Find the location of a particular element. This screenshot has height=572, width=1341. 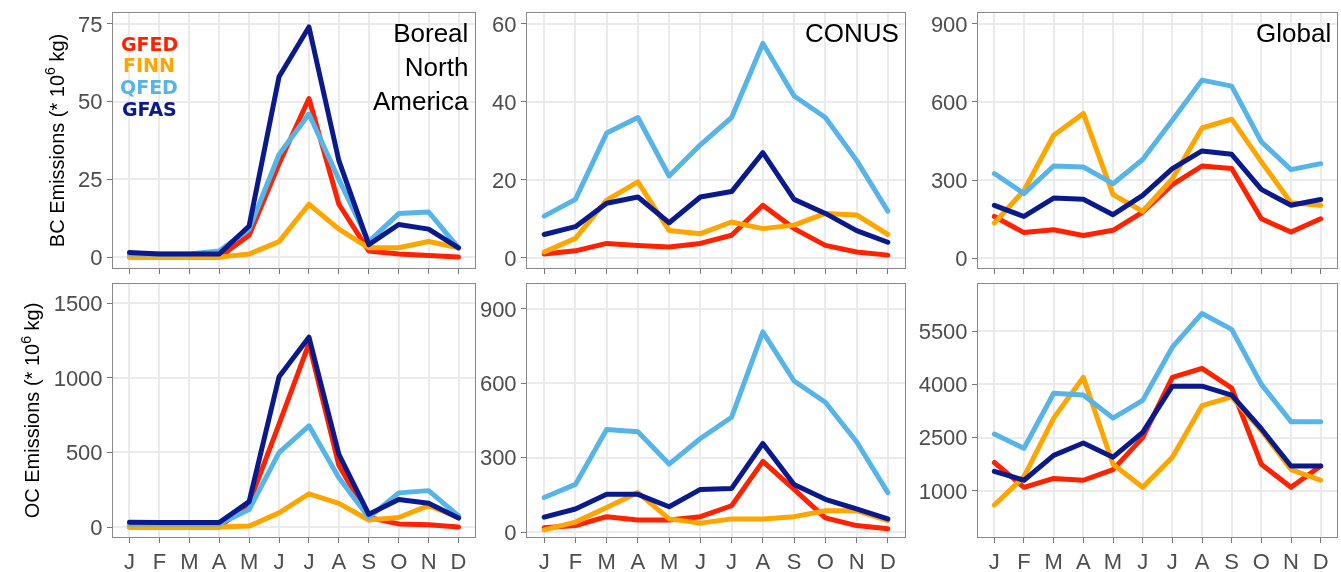

text: GFAS is located at coordinates (149, 109).